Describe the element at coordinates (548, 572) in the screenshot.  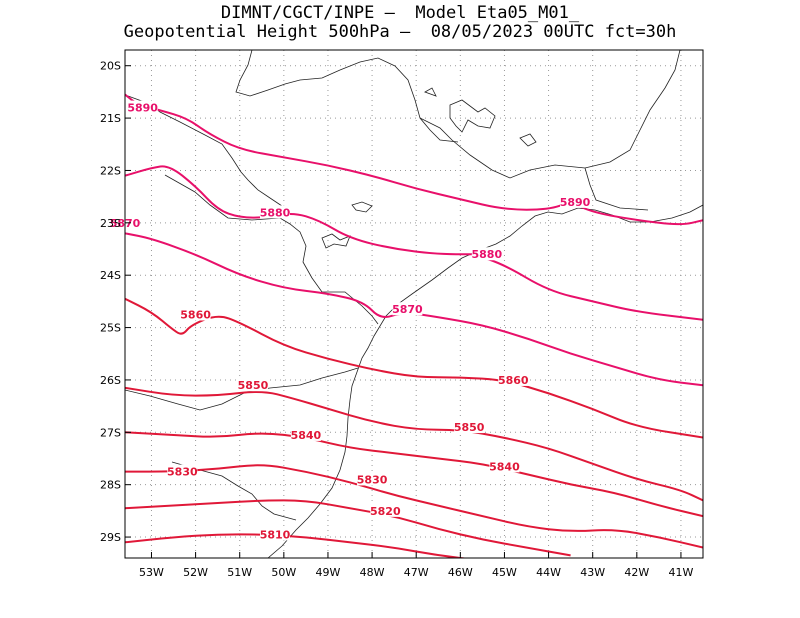
I see `lon-tick-label: 44W` at that location.